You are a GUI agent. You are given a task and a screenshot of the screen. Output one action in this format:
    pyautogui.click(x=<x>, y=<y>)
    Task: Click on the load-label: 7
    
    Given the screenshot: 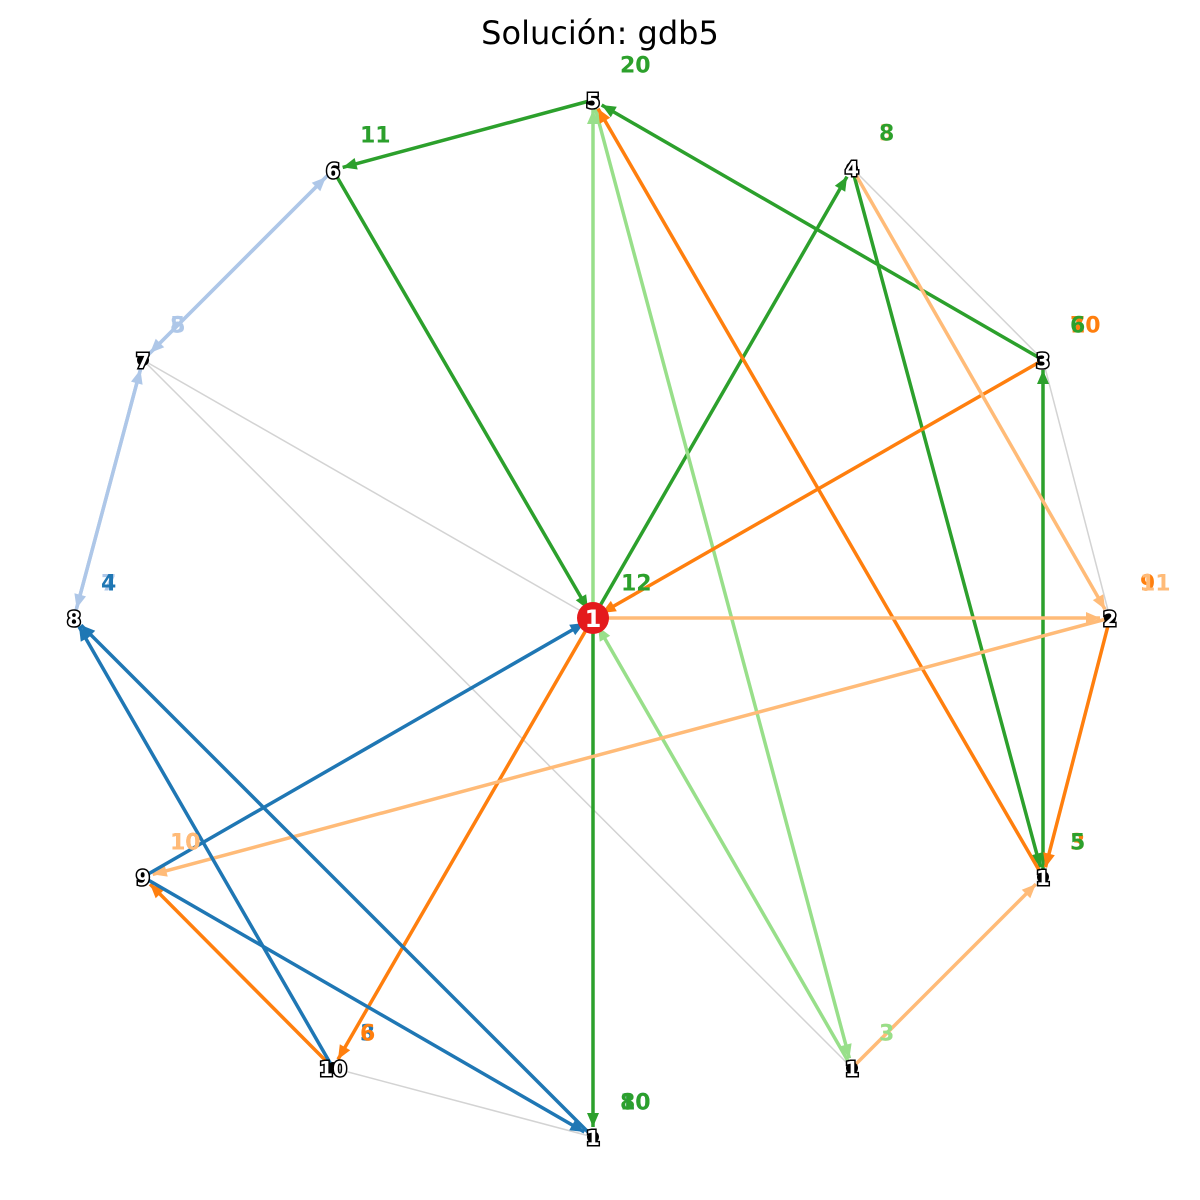 What is the action you would take?
    pyautogui.click(x=1077, y=326)
    